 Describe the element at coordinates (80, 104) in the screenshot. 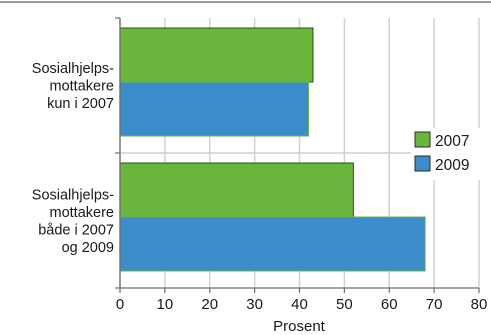

I see `category-label-line: kun i 2007` at that location.